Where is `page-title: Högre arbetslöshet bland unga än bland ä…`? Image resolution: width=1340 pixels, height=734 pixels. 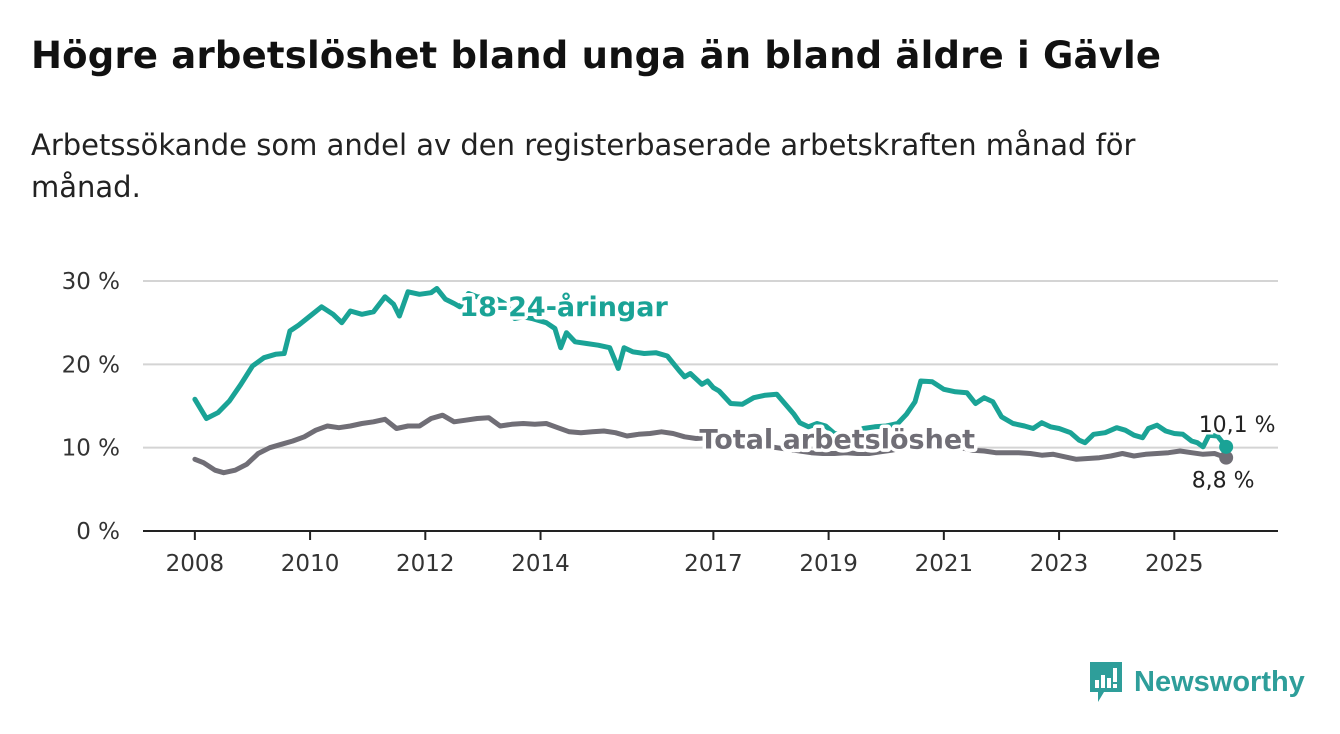
page-title: Högre arbetslöshet bland unga än bland ä… is located at coordinates (596, 55).